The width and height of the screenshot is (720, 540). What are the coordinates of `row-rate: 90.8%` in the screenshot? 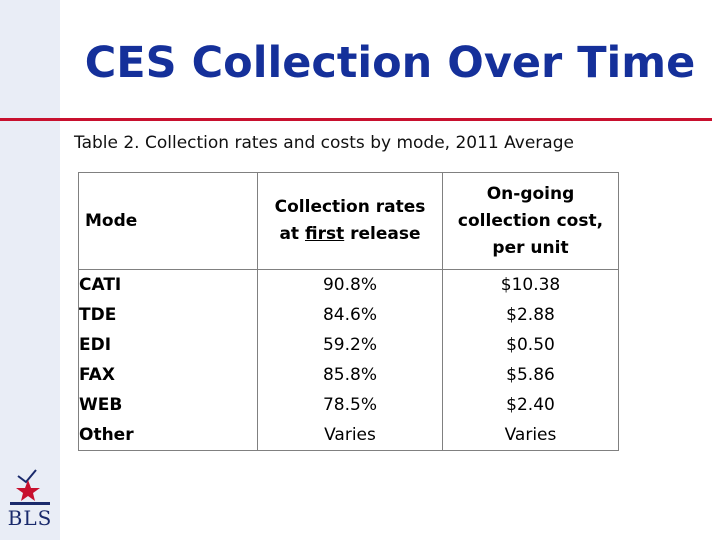 It's located at (350, 284).